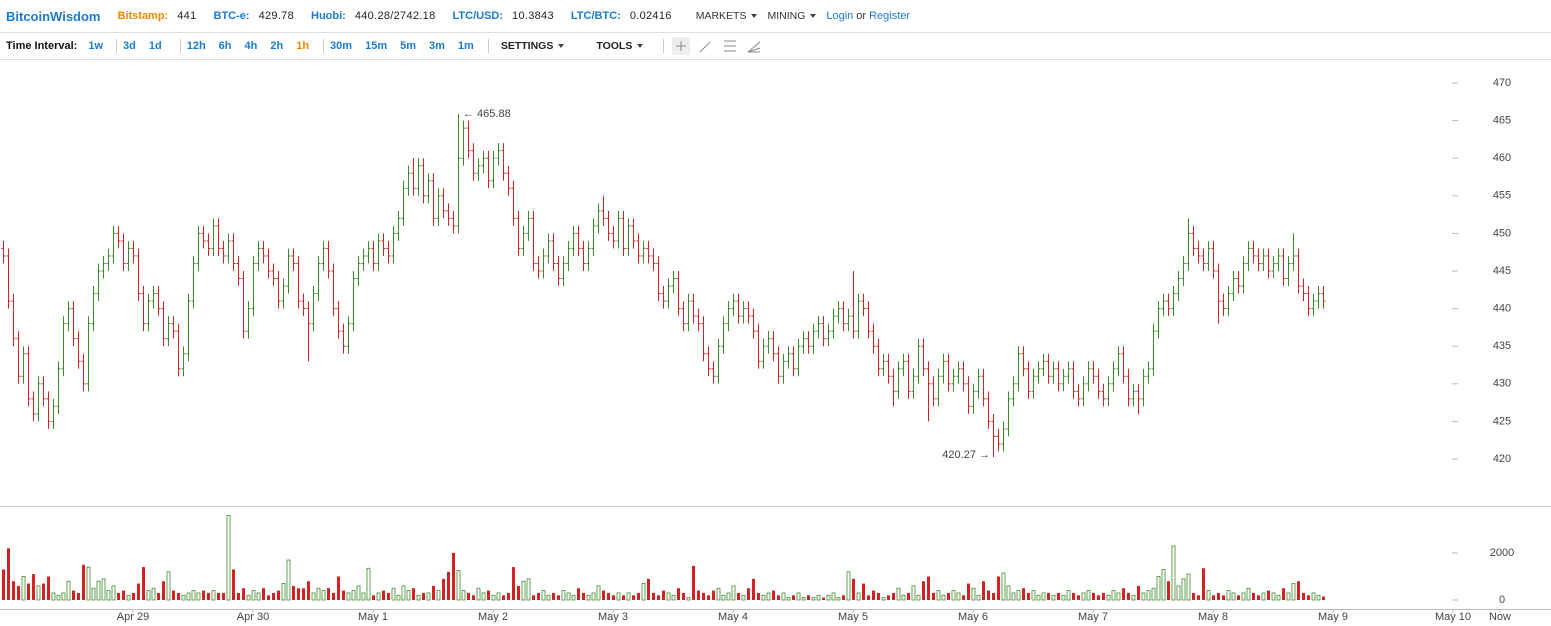  What do you see at coordinates (861, 16) in the screenshot?
I see `or-text: or` at bounding box center [861, 16].